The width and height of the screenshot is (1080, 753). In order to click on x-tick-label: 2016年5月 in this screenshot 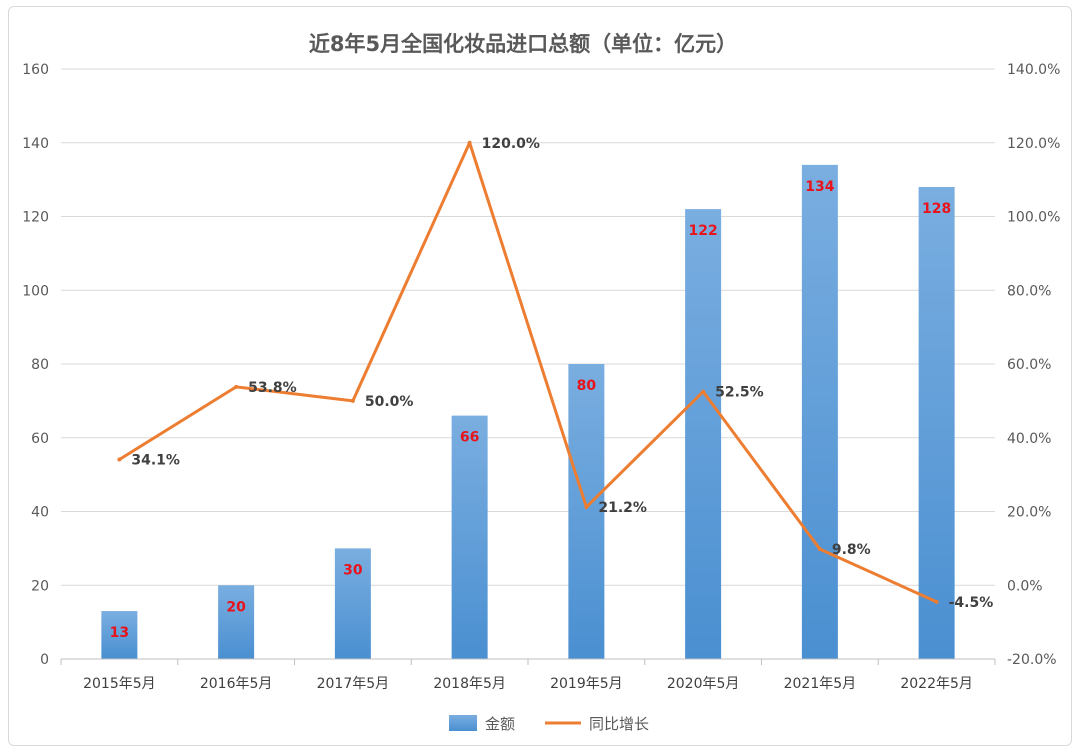, I will do `click(236, 684)`.